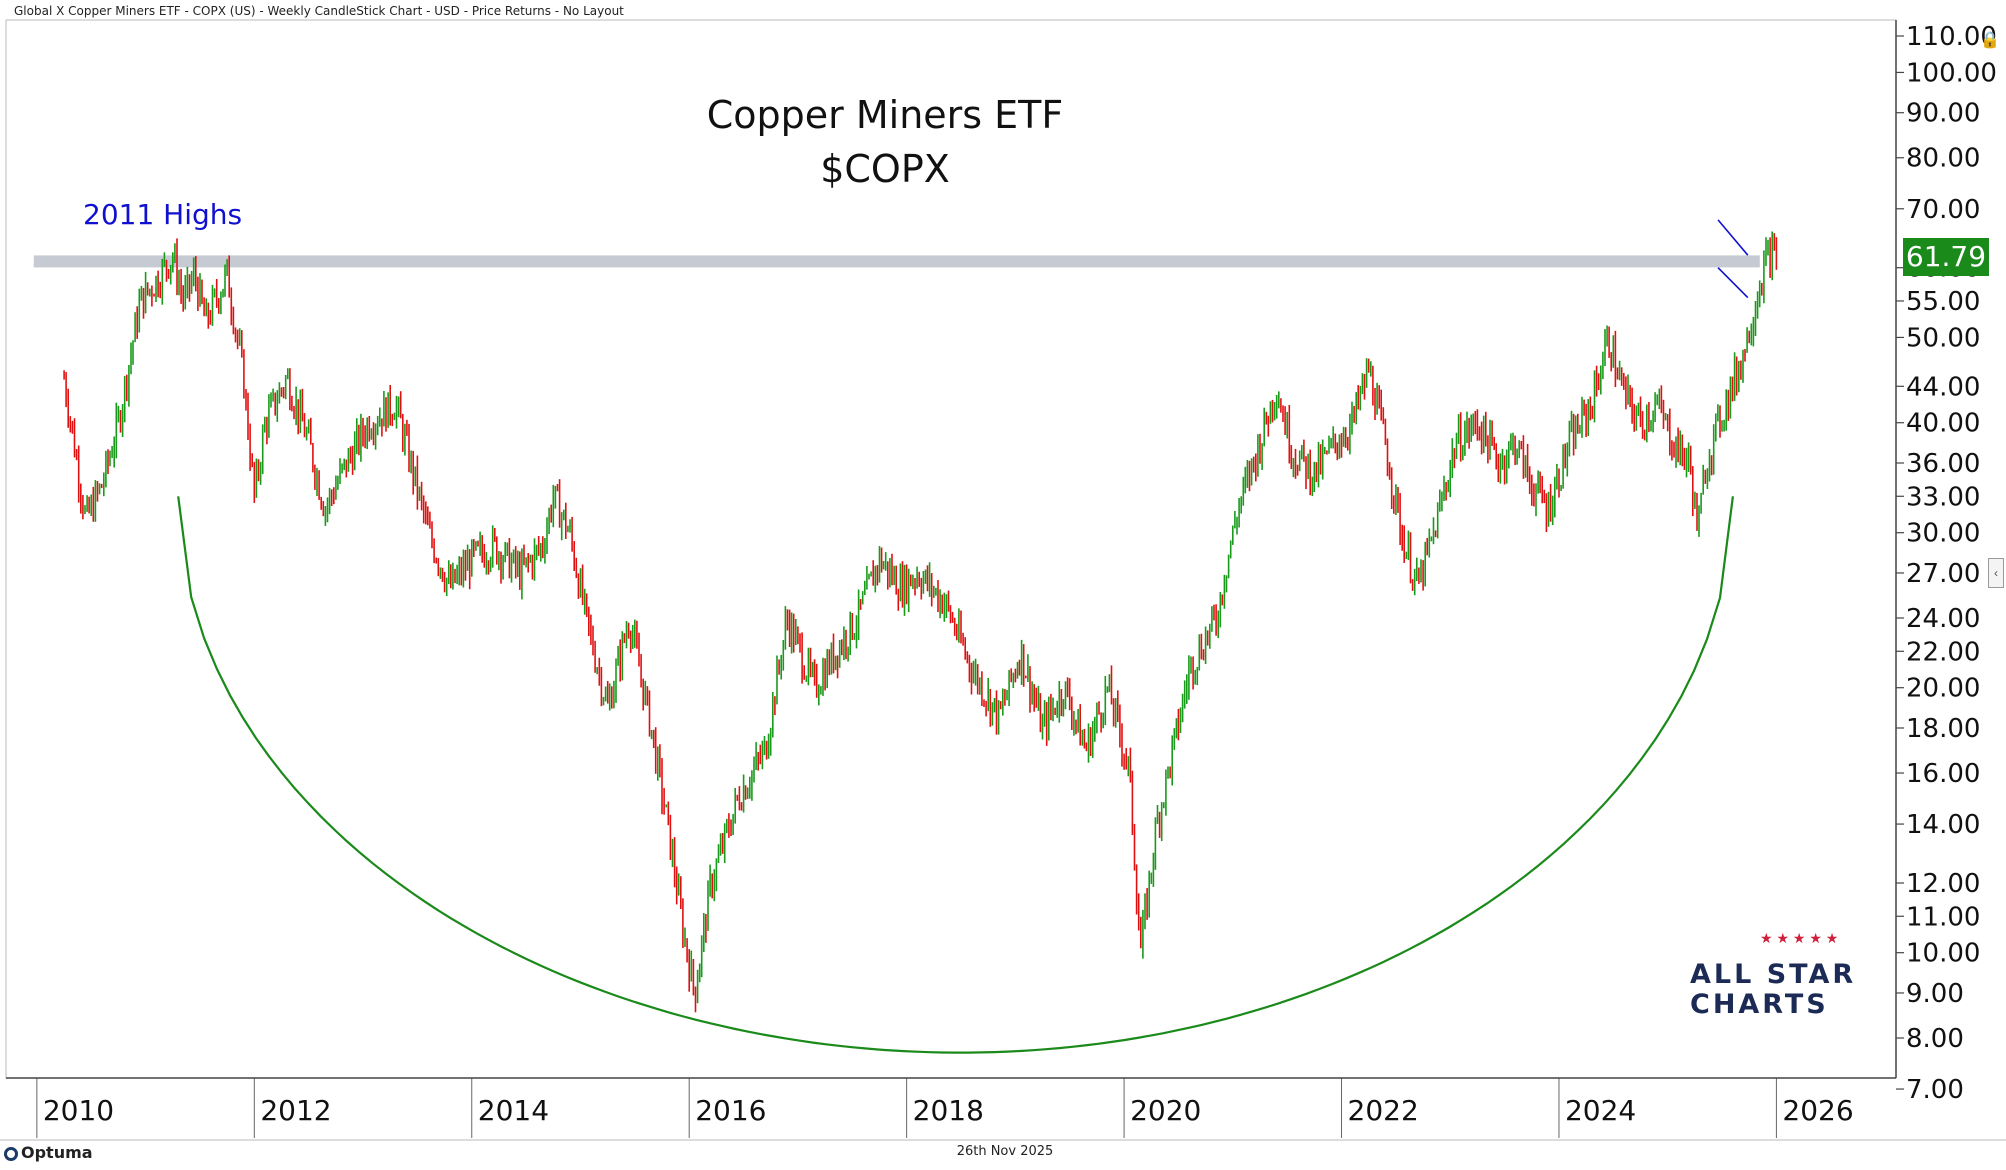 The height and width of the screenshot is (1170, 2006). Describe the element at coordinates (78, 1110) in the screenshot. I see `x-tick-label: 2010` at that location.